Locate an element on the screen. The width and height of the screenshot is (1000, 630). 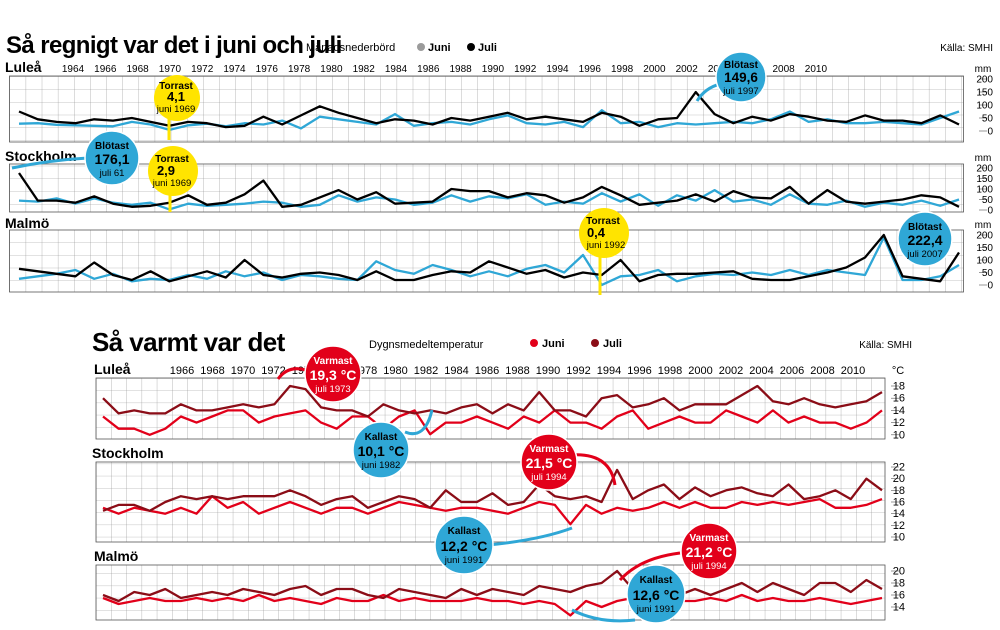
callout-date: juni 1982 is located at coordinates (381, 465).